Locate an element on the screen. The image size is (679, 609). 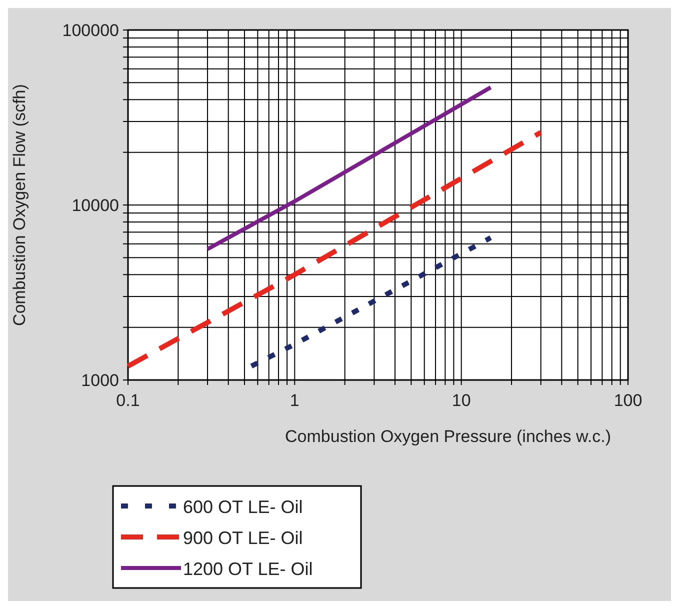
legend-label: 900 OT LE- Oil is located at coordinates (243, 538).